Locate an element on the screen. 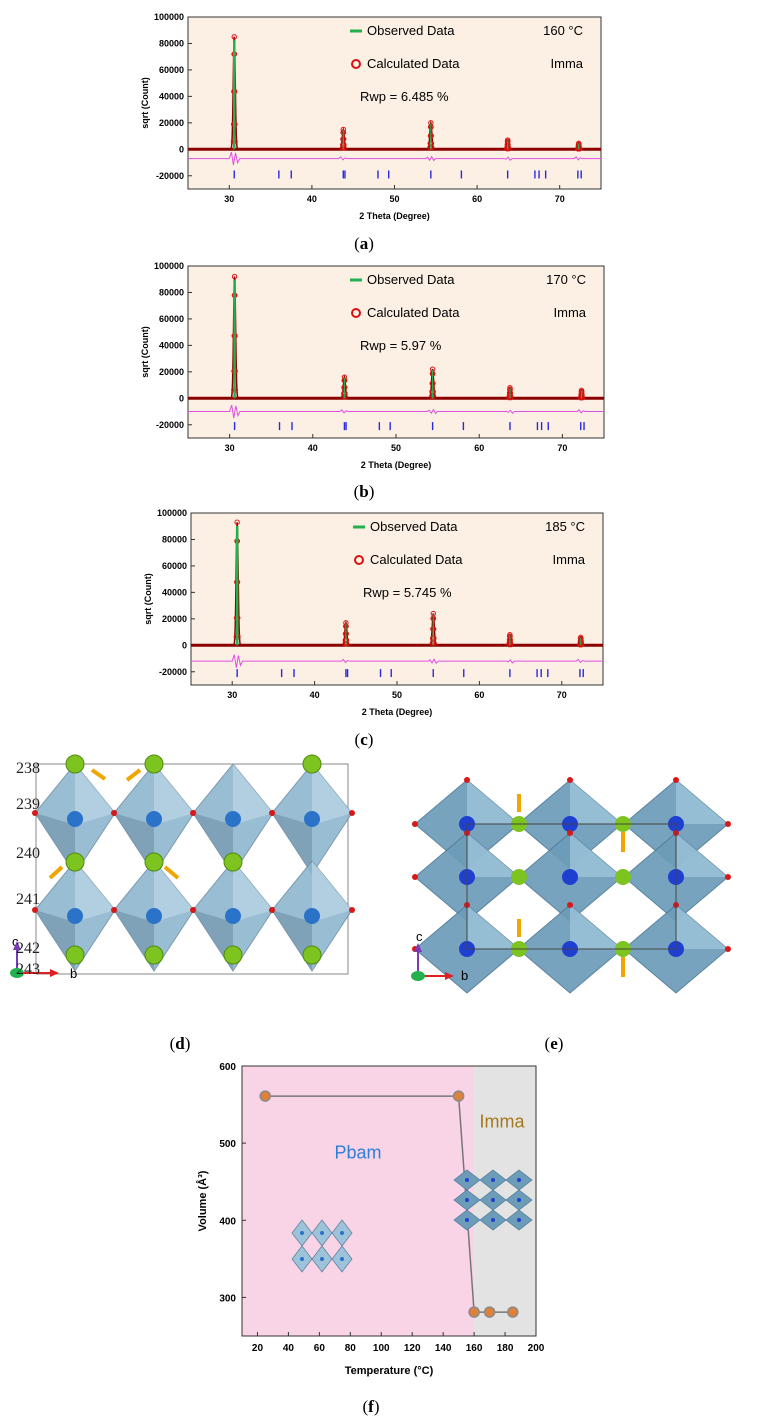 The width and height of the screenshot is (767, 1422). x-tick-label: 120 is located at coordinates (412, 1348).